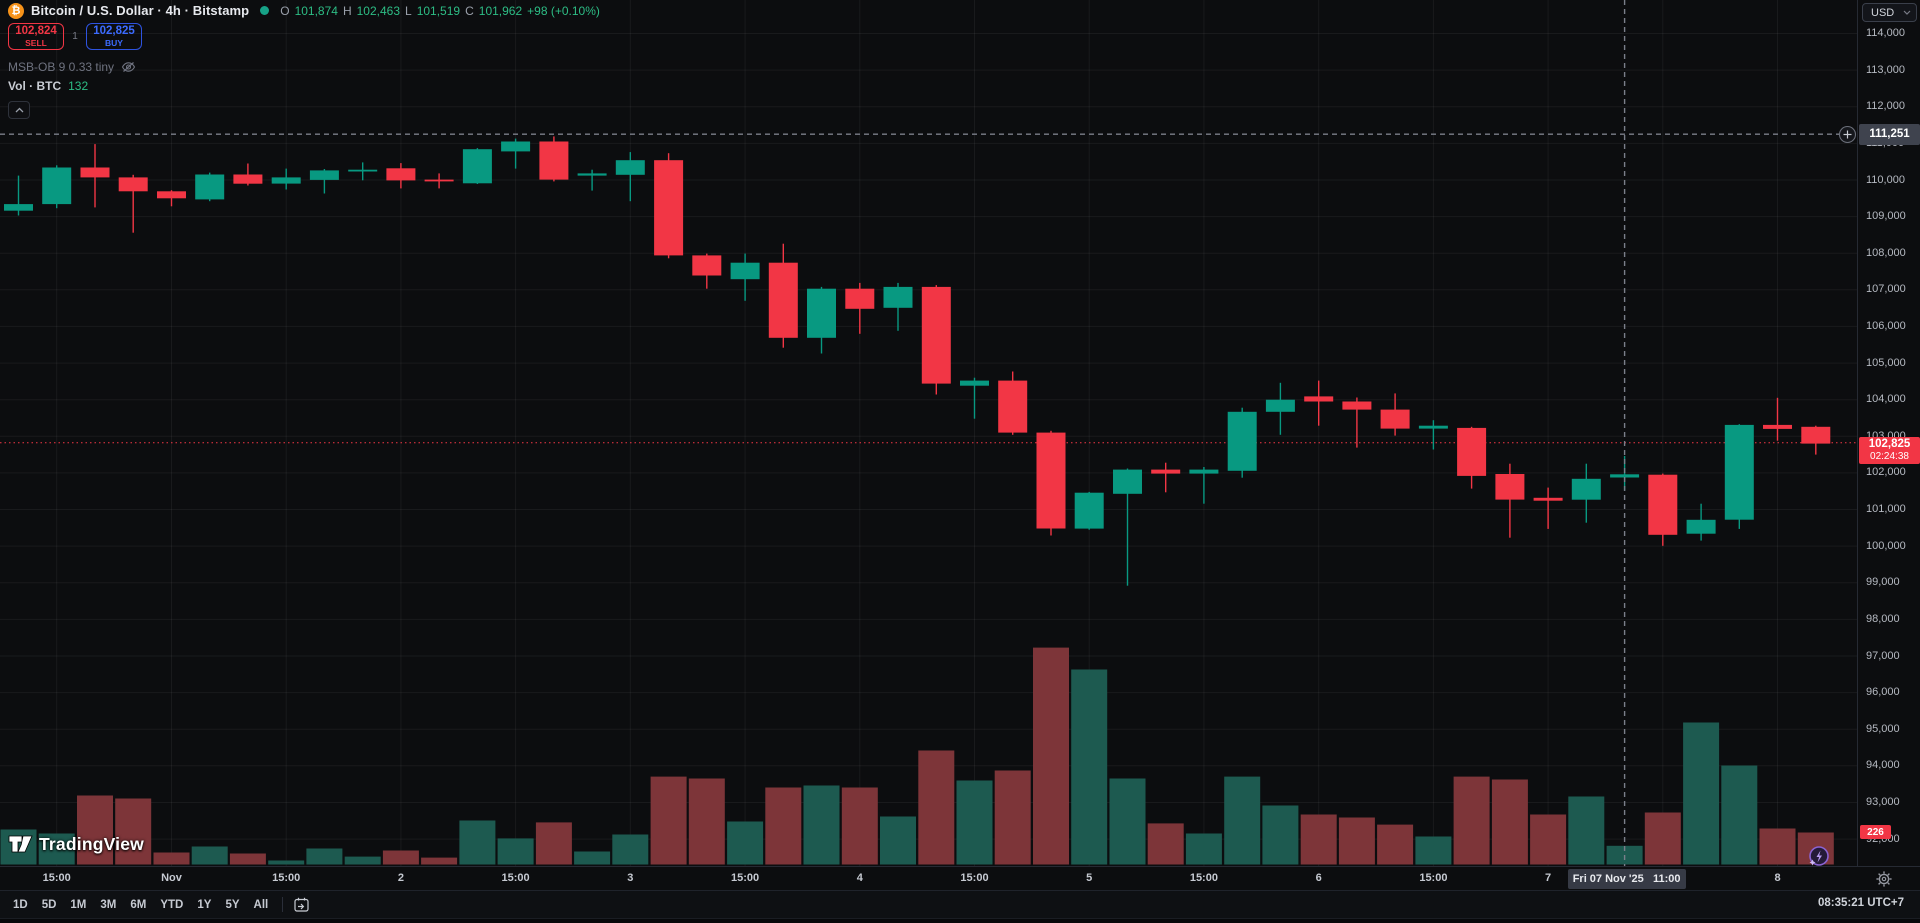  Describe the element at coordinates (171, 878) in the screenshot. I see `time-axis-label: Nov` at that location.